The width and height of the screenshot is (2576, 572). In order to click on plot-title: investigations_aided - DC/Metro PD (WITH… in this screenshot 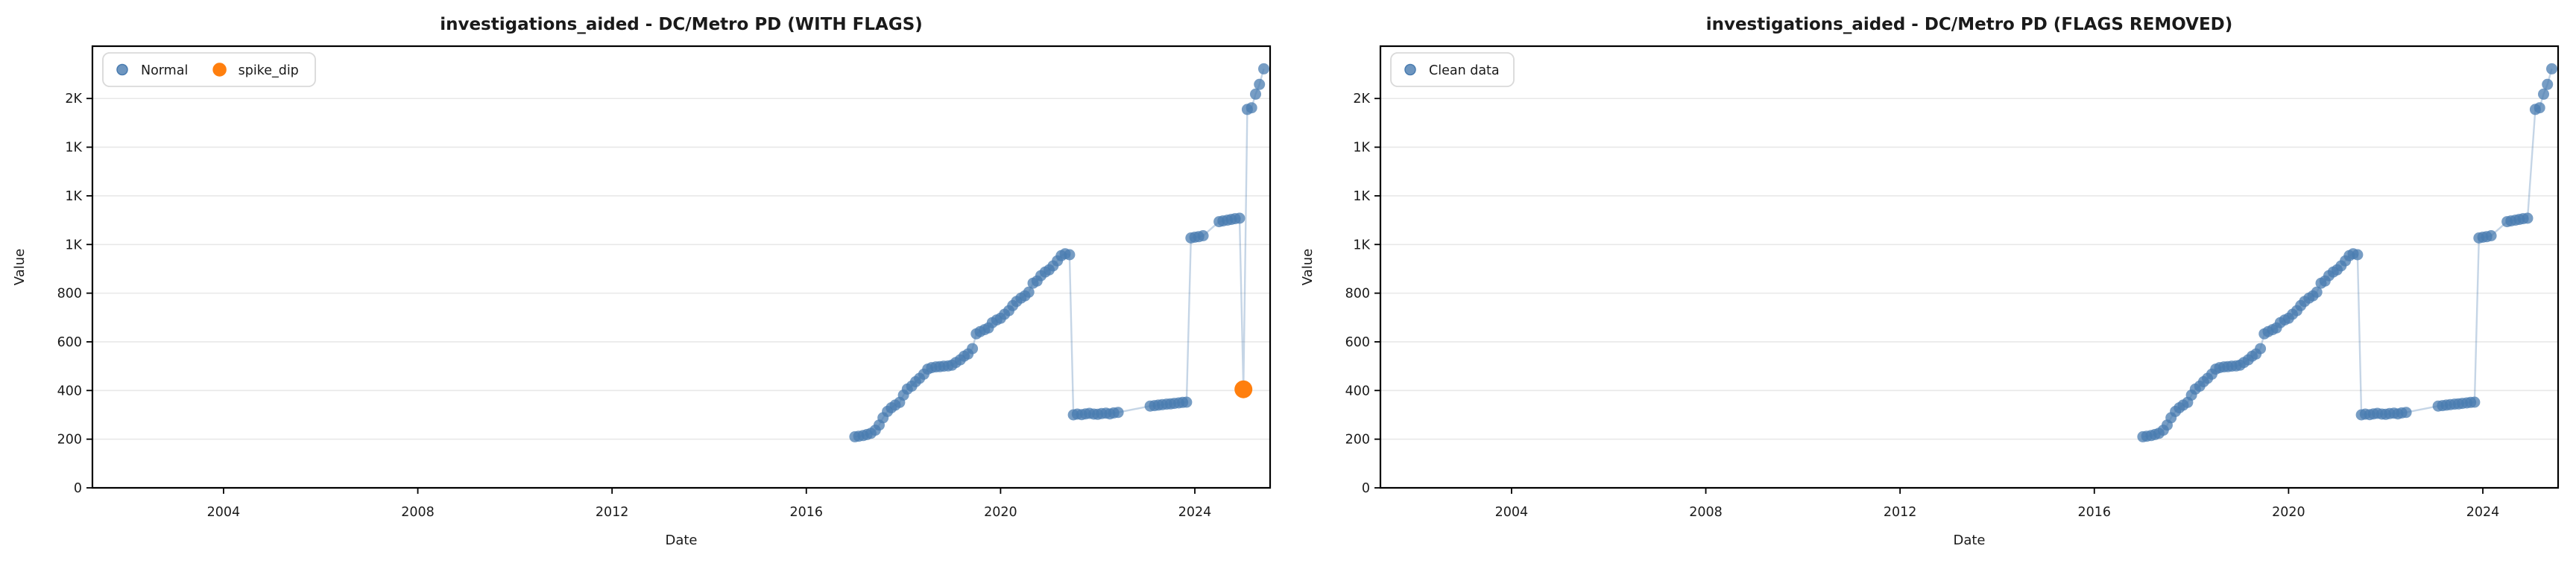, I will do `click(682, 24)`.